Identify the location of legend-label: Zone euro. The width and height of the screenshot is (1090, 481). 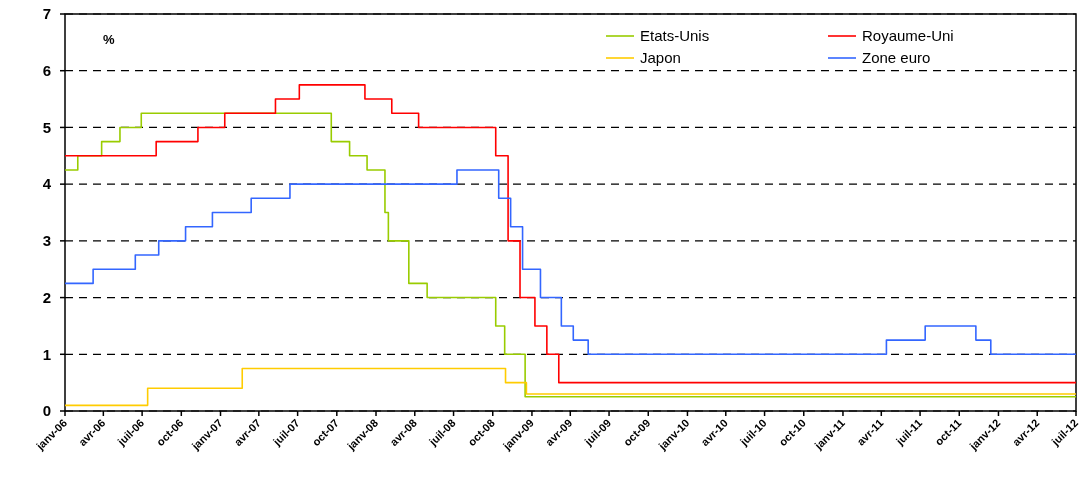
(896, 58).